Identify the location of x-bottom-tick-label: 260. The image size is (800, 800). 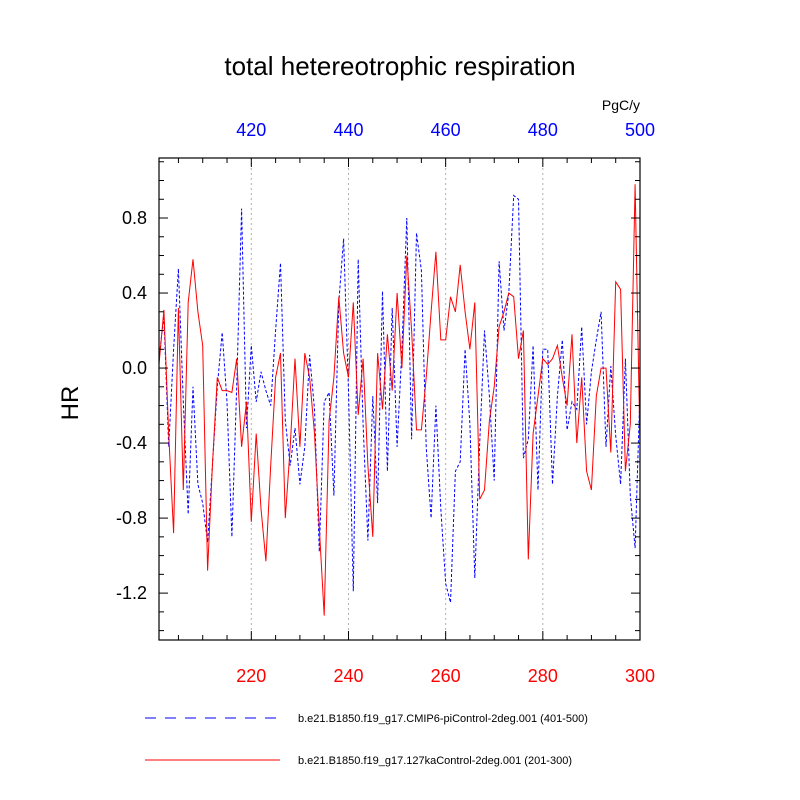
(446, 676).